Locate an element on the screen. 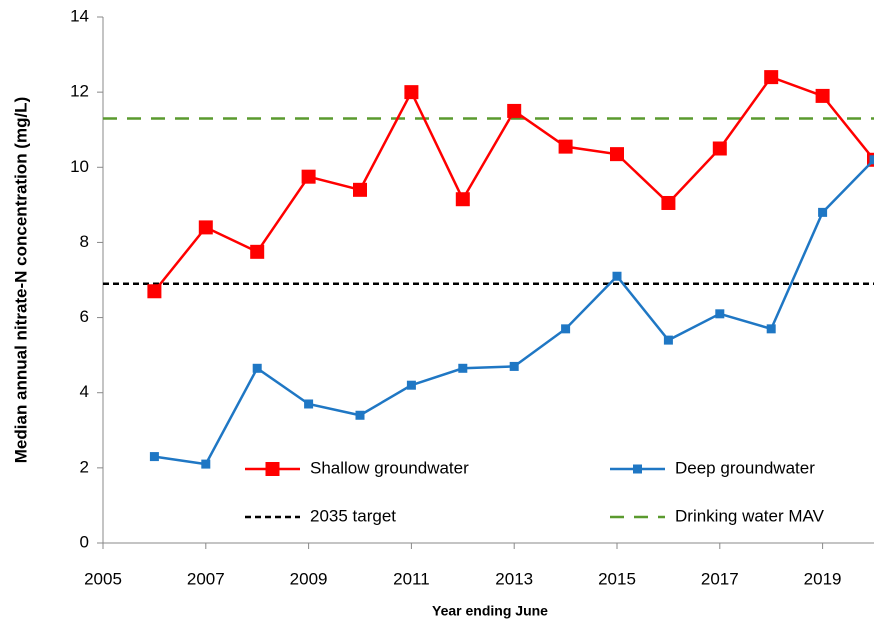  legend-label: Deep groundwater is located at coordinates (745, 467).